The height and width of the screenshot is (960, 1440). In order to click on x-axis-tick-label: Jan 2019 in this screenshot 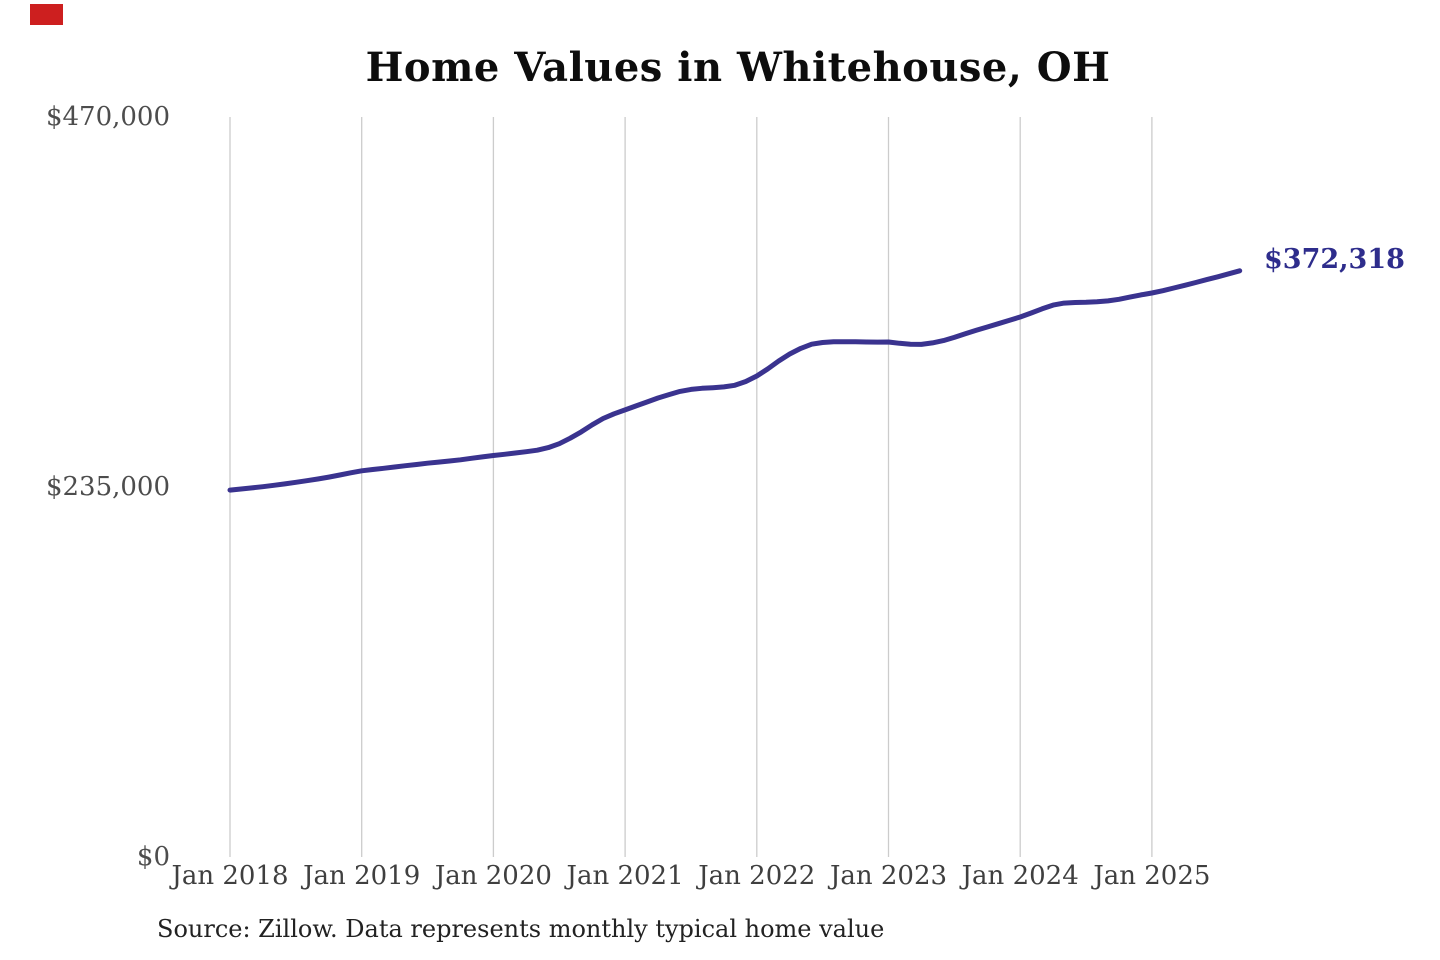, I will do `click(362, 876)`.